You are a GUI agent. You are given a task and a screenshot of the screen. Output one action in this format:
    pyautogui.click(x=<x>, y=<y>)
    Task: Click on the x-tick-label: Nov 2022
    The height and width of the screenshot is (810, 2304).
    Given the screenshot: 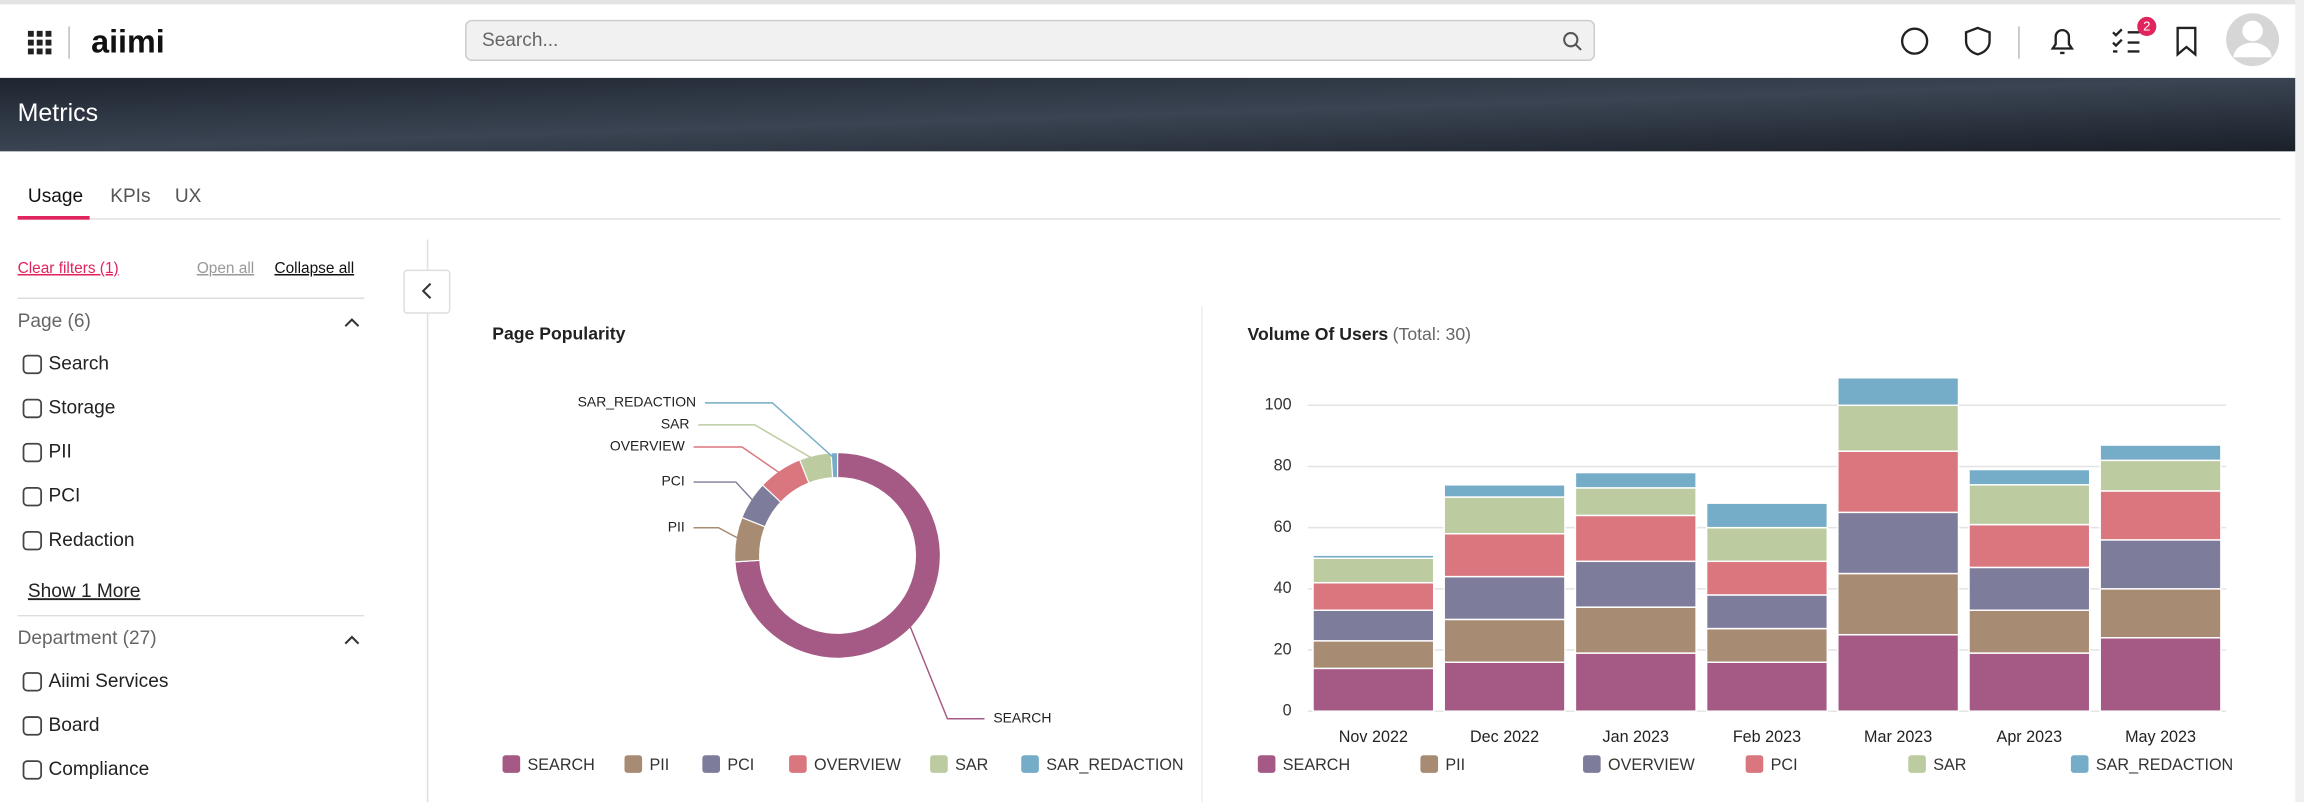 What is the action you would take?
    pyautogui.click(x=1373, y=737)
    